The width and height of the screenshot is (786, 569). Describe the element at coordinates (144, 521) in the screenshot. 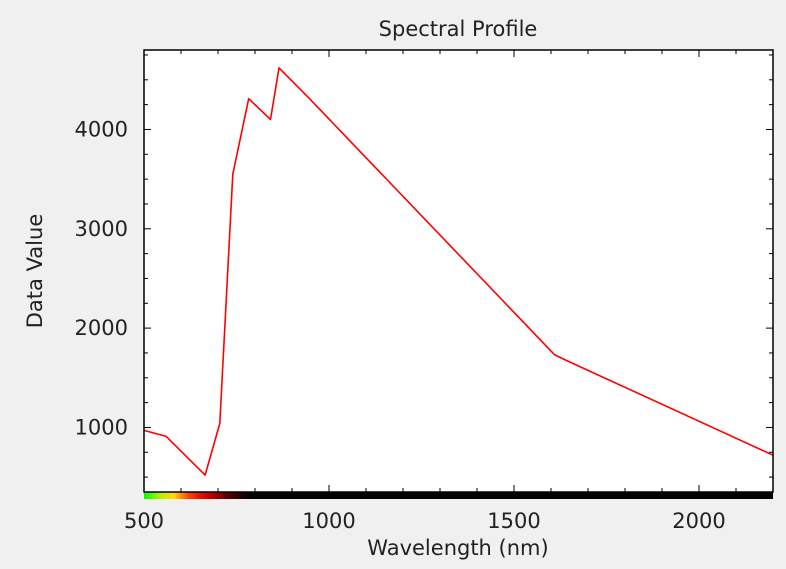

I see `x-tick-label: 500` at that location.